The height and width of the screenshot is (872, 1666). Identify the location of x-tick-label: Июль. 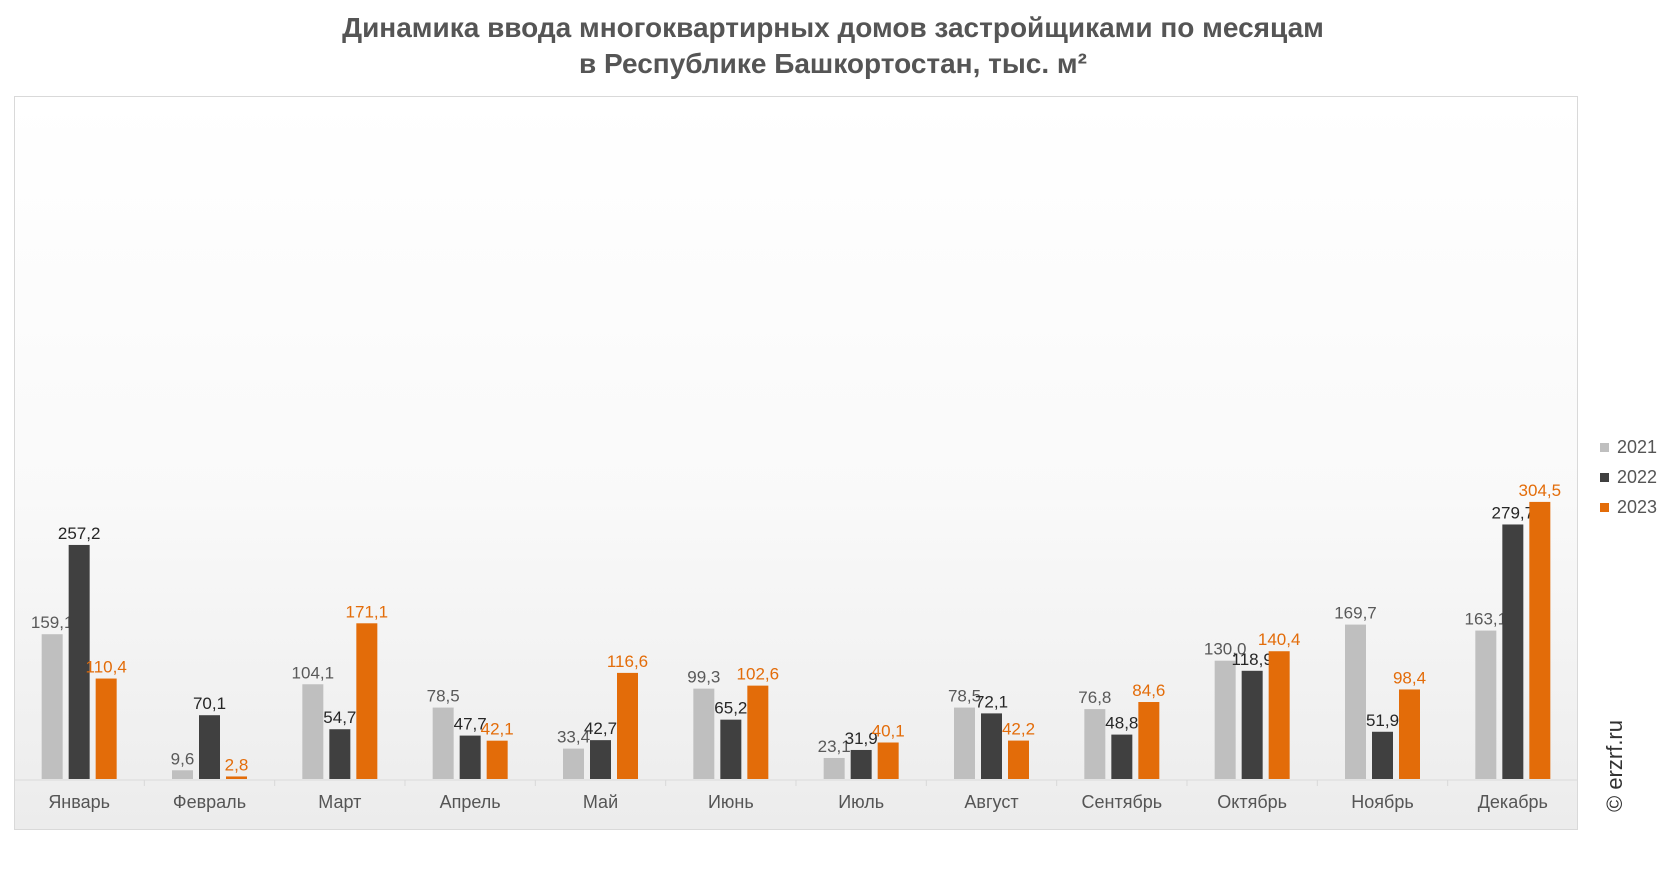
(861, 802).